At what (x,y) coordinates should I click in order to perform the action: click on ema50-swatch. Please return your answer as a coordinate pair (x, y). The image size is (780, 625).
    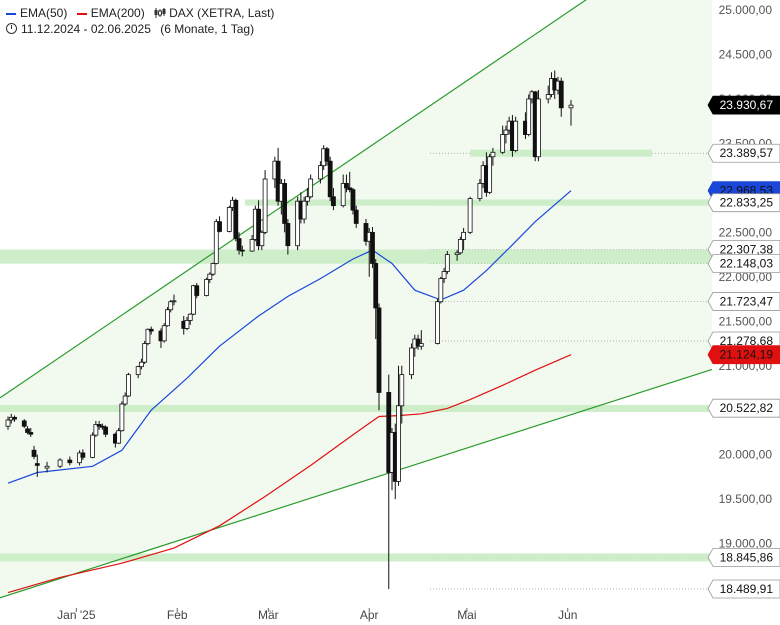
    Looking at the image, I should click on (11, 13).